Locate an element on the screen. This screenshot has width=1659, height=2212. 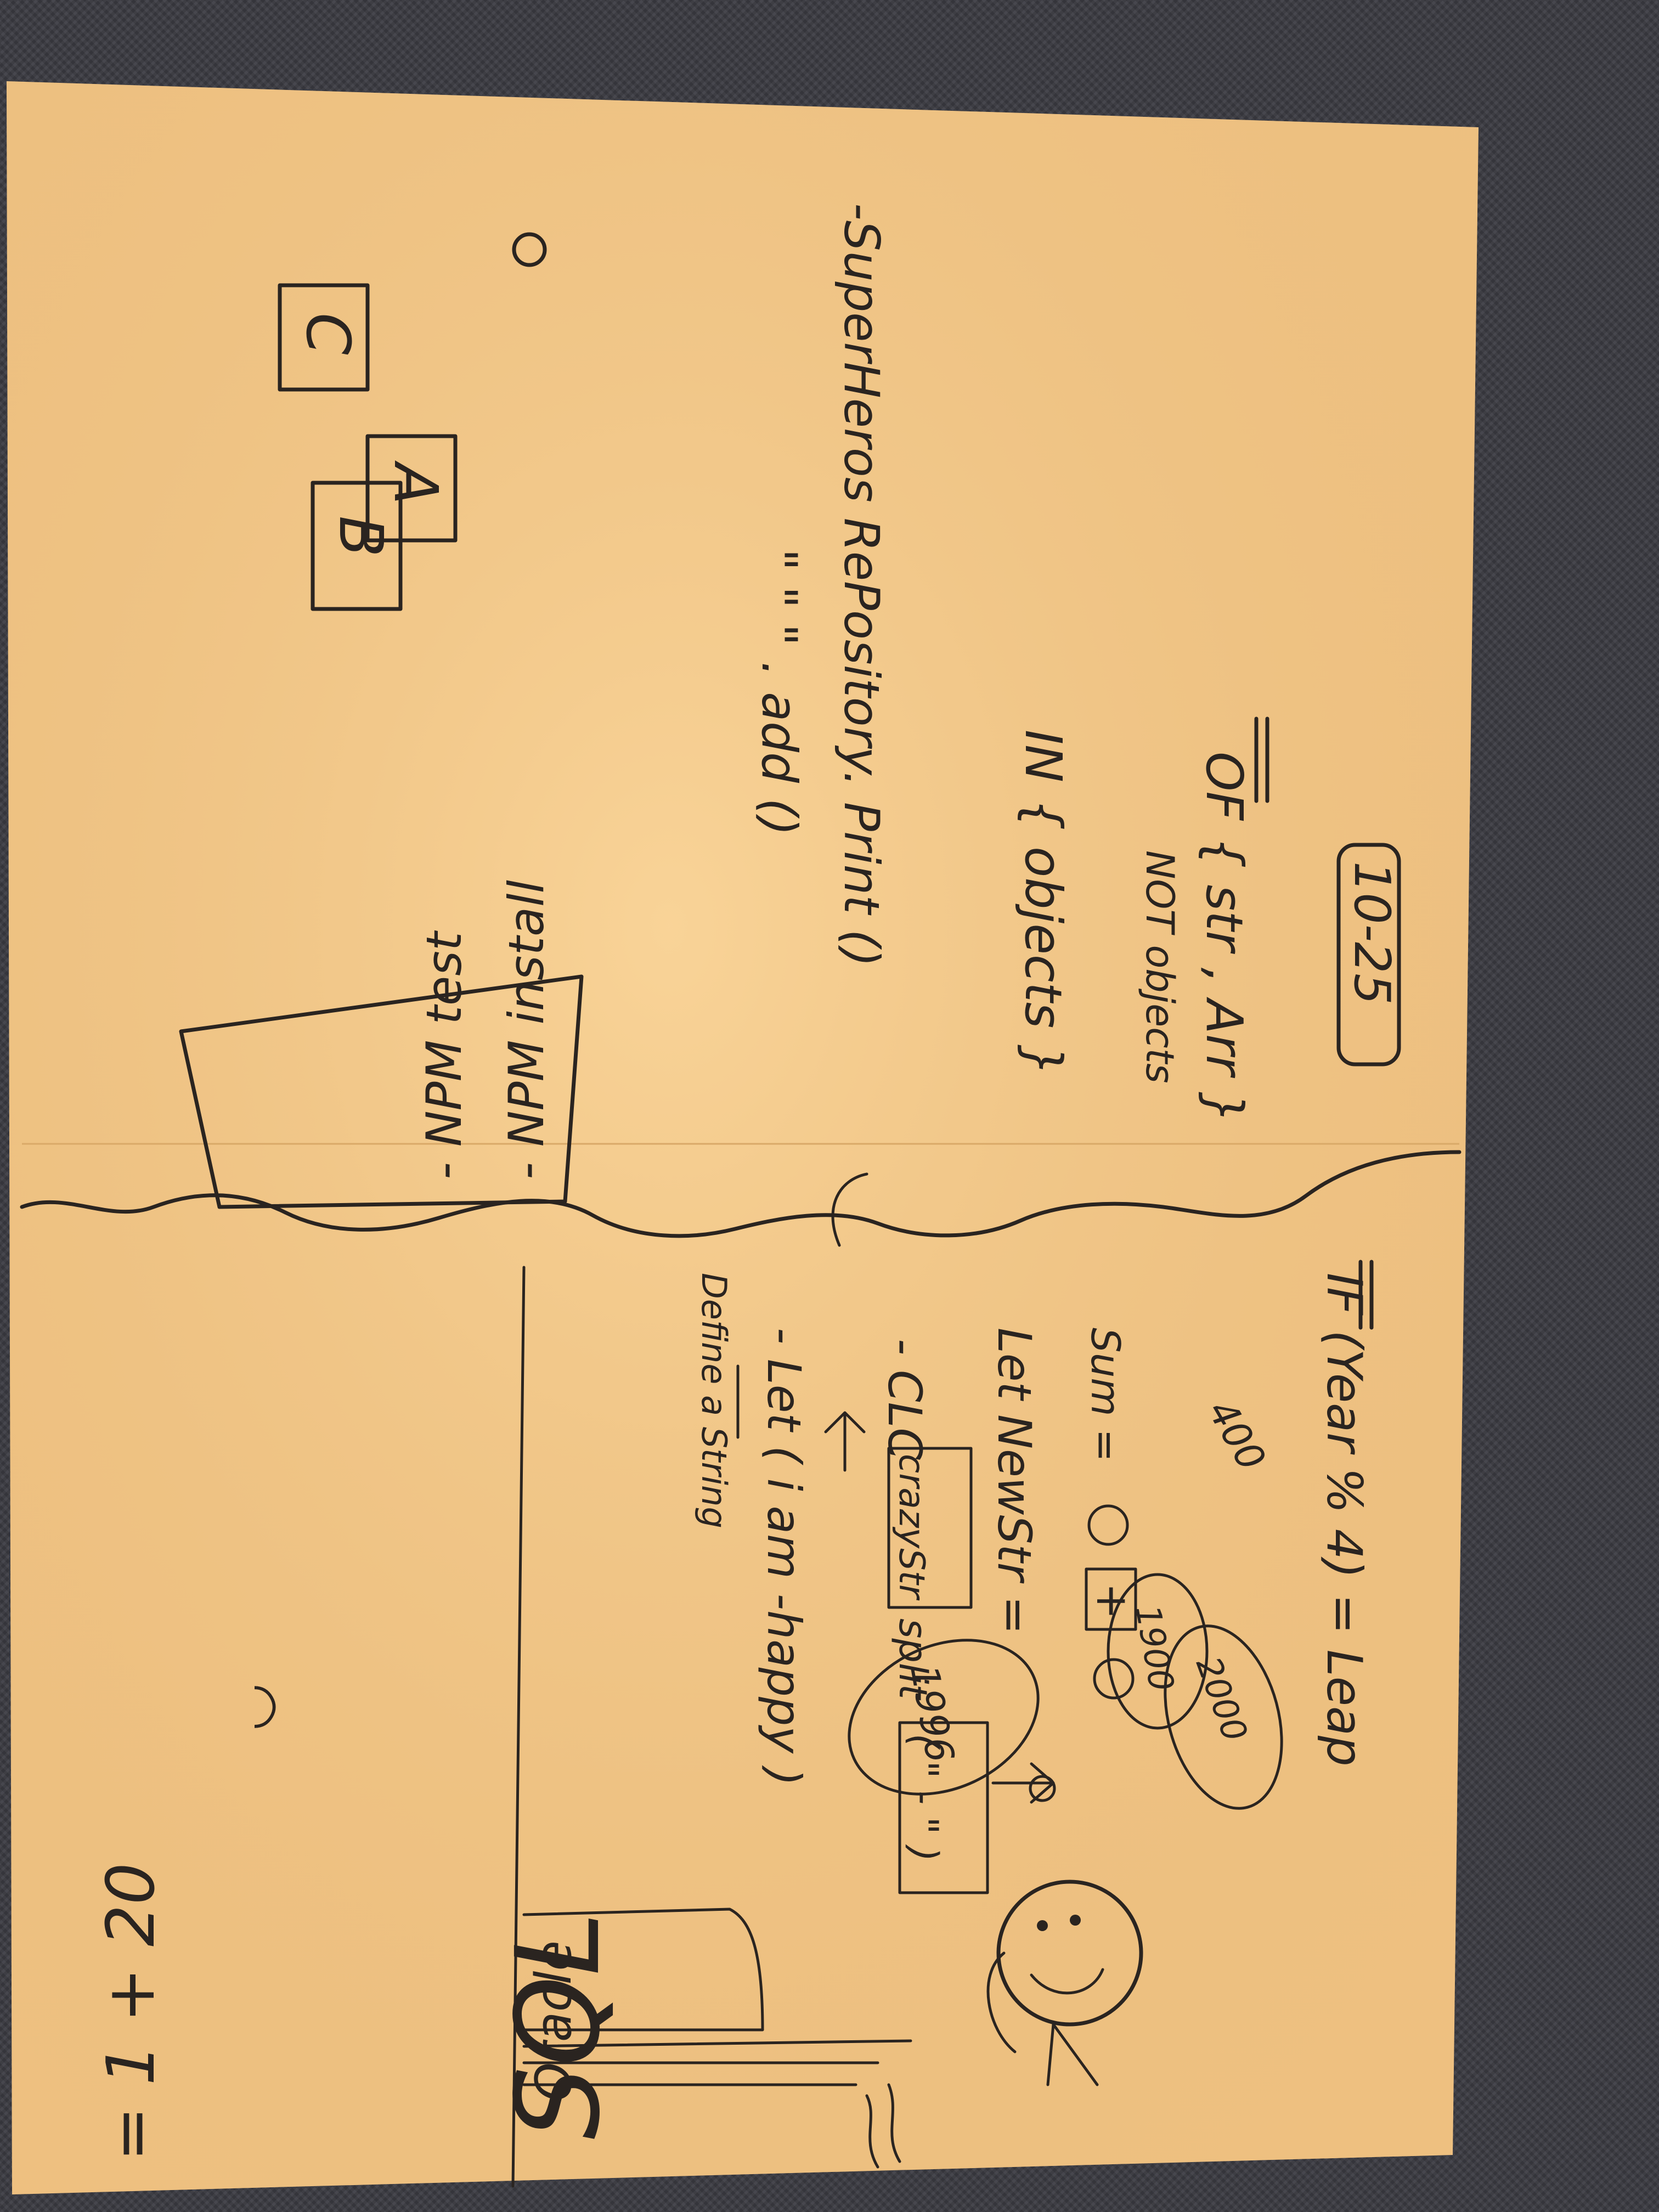
oracle-box is located at coordinates (641, 1970).